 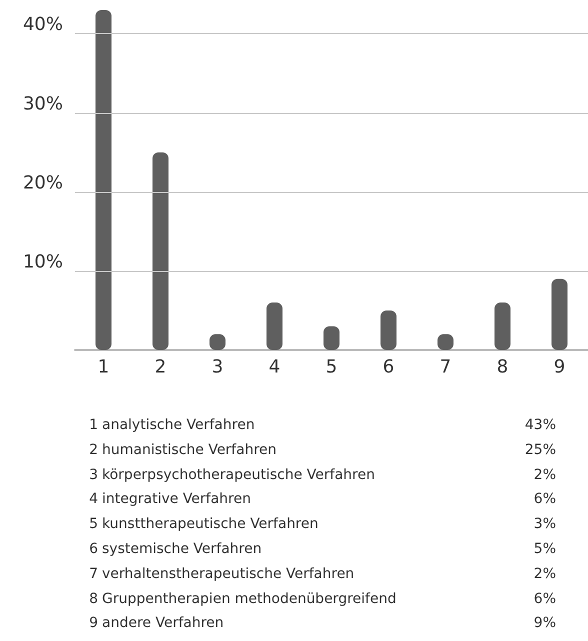 What do you see at coordinates (332, 367) in the screenshot?
I see `x-tick-label: 5` at bounding box center [332, 367].